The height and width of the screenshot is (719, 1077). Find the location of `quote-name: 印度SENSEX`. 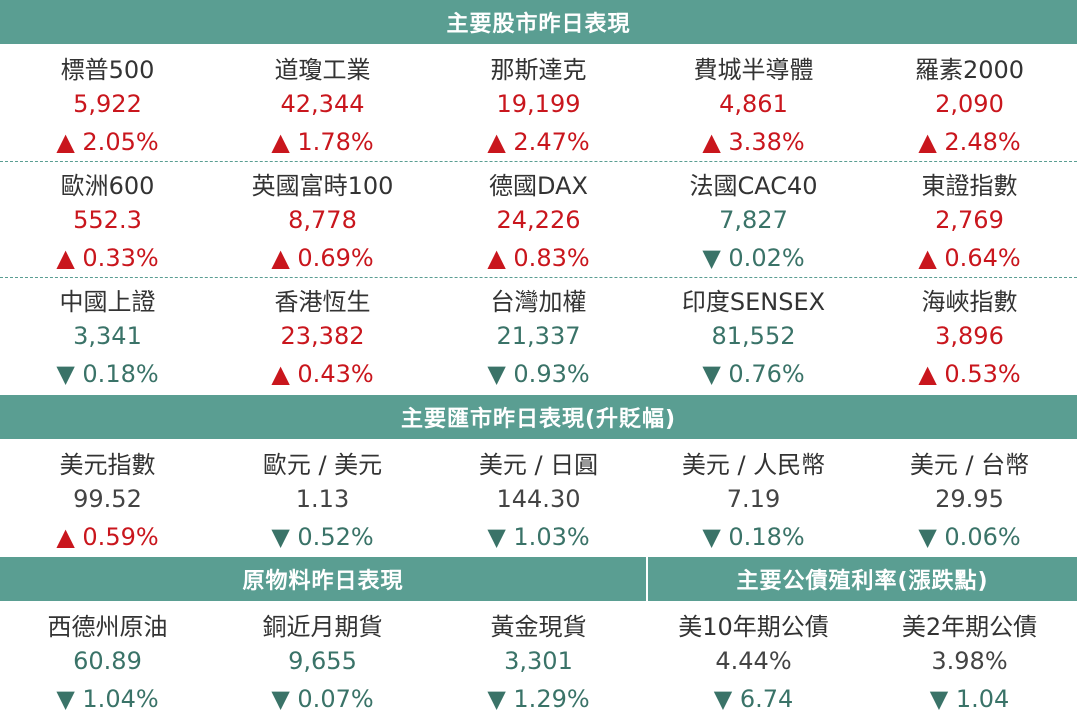

quote-name: 印度SENSEX is located at coordinates (753, 302).